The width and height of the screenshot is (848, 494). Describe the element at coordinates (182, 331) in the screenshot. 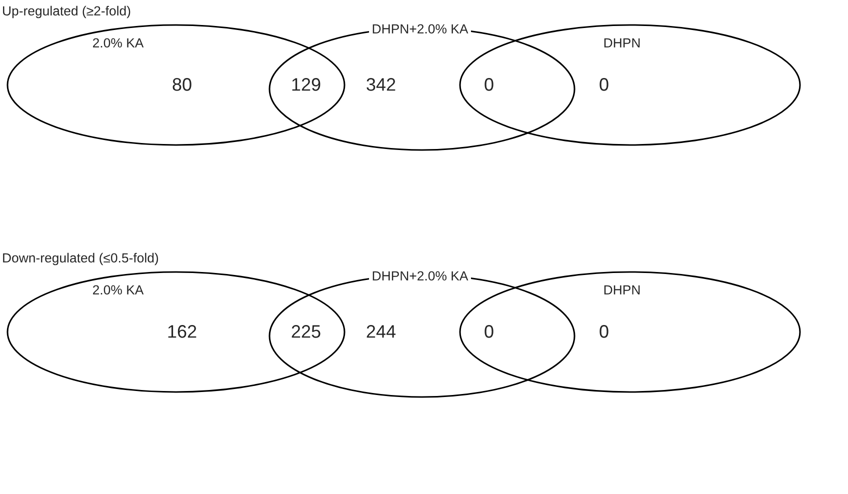

I see `data-label: 162` at that location.